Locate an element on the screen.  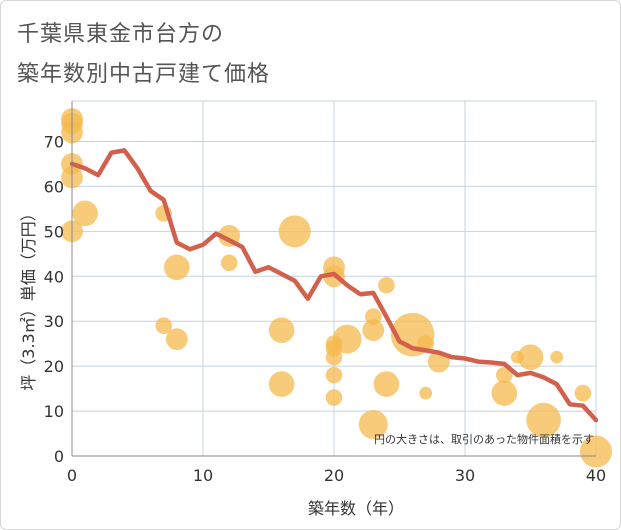
y-axis-label: 坪（3.3㎡）単価（万円） is located at coordinates (28, 297).